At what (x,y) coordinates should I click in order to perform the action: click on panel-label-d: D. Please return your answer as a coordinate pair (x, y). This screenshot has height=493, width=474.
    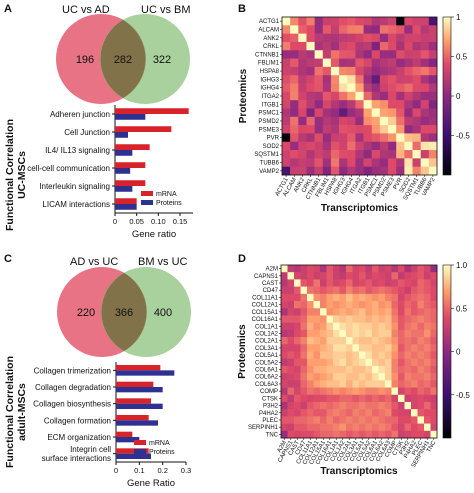
    Looking at the image, I should click on (242, 259).